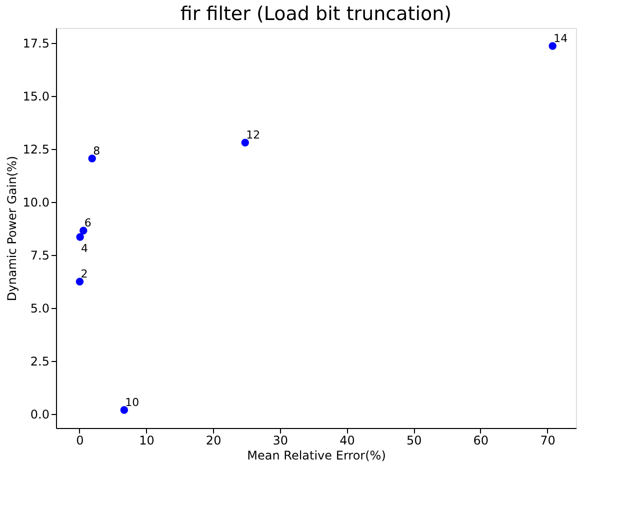 This screenshot has width=640, height=510. I want to click on x-tick-label: 50, so click(414, 441).